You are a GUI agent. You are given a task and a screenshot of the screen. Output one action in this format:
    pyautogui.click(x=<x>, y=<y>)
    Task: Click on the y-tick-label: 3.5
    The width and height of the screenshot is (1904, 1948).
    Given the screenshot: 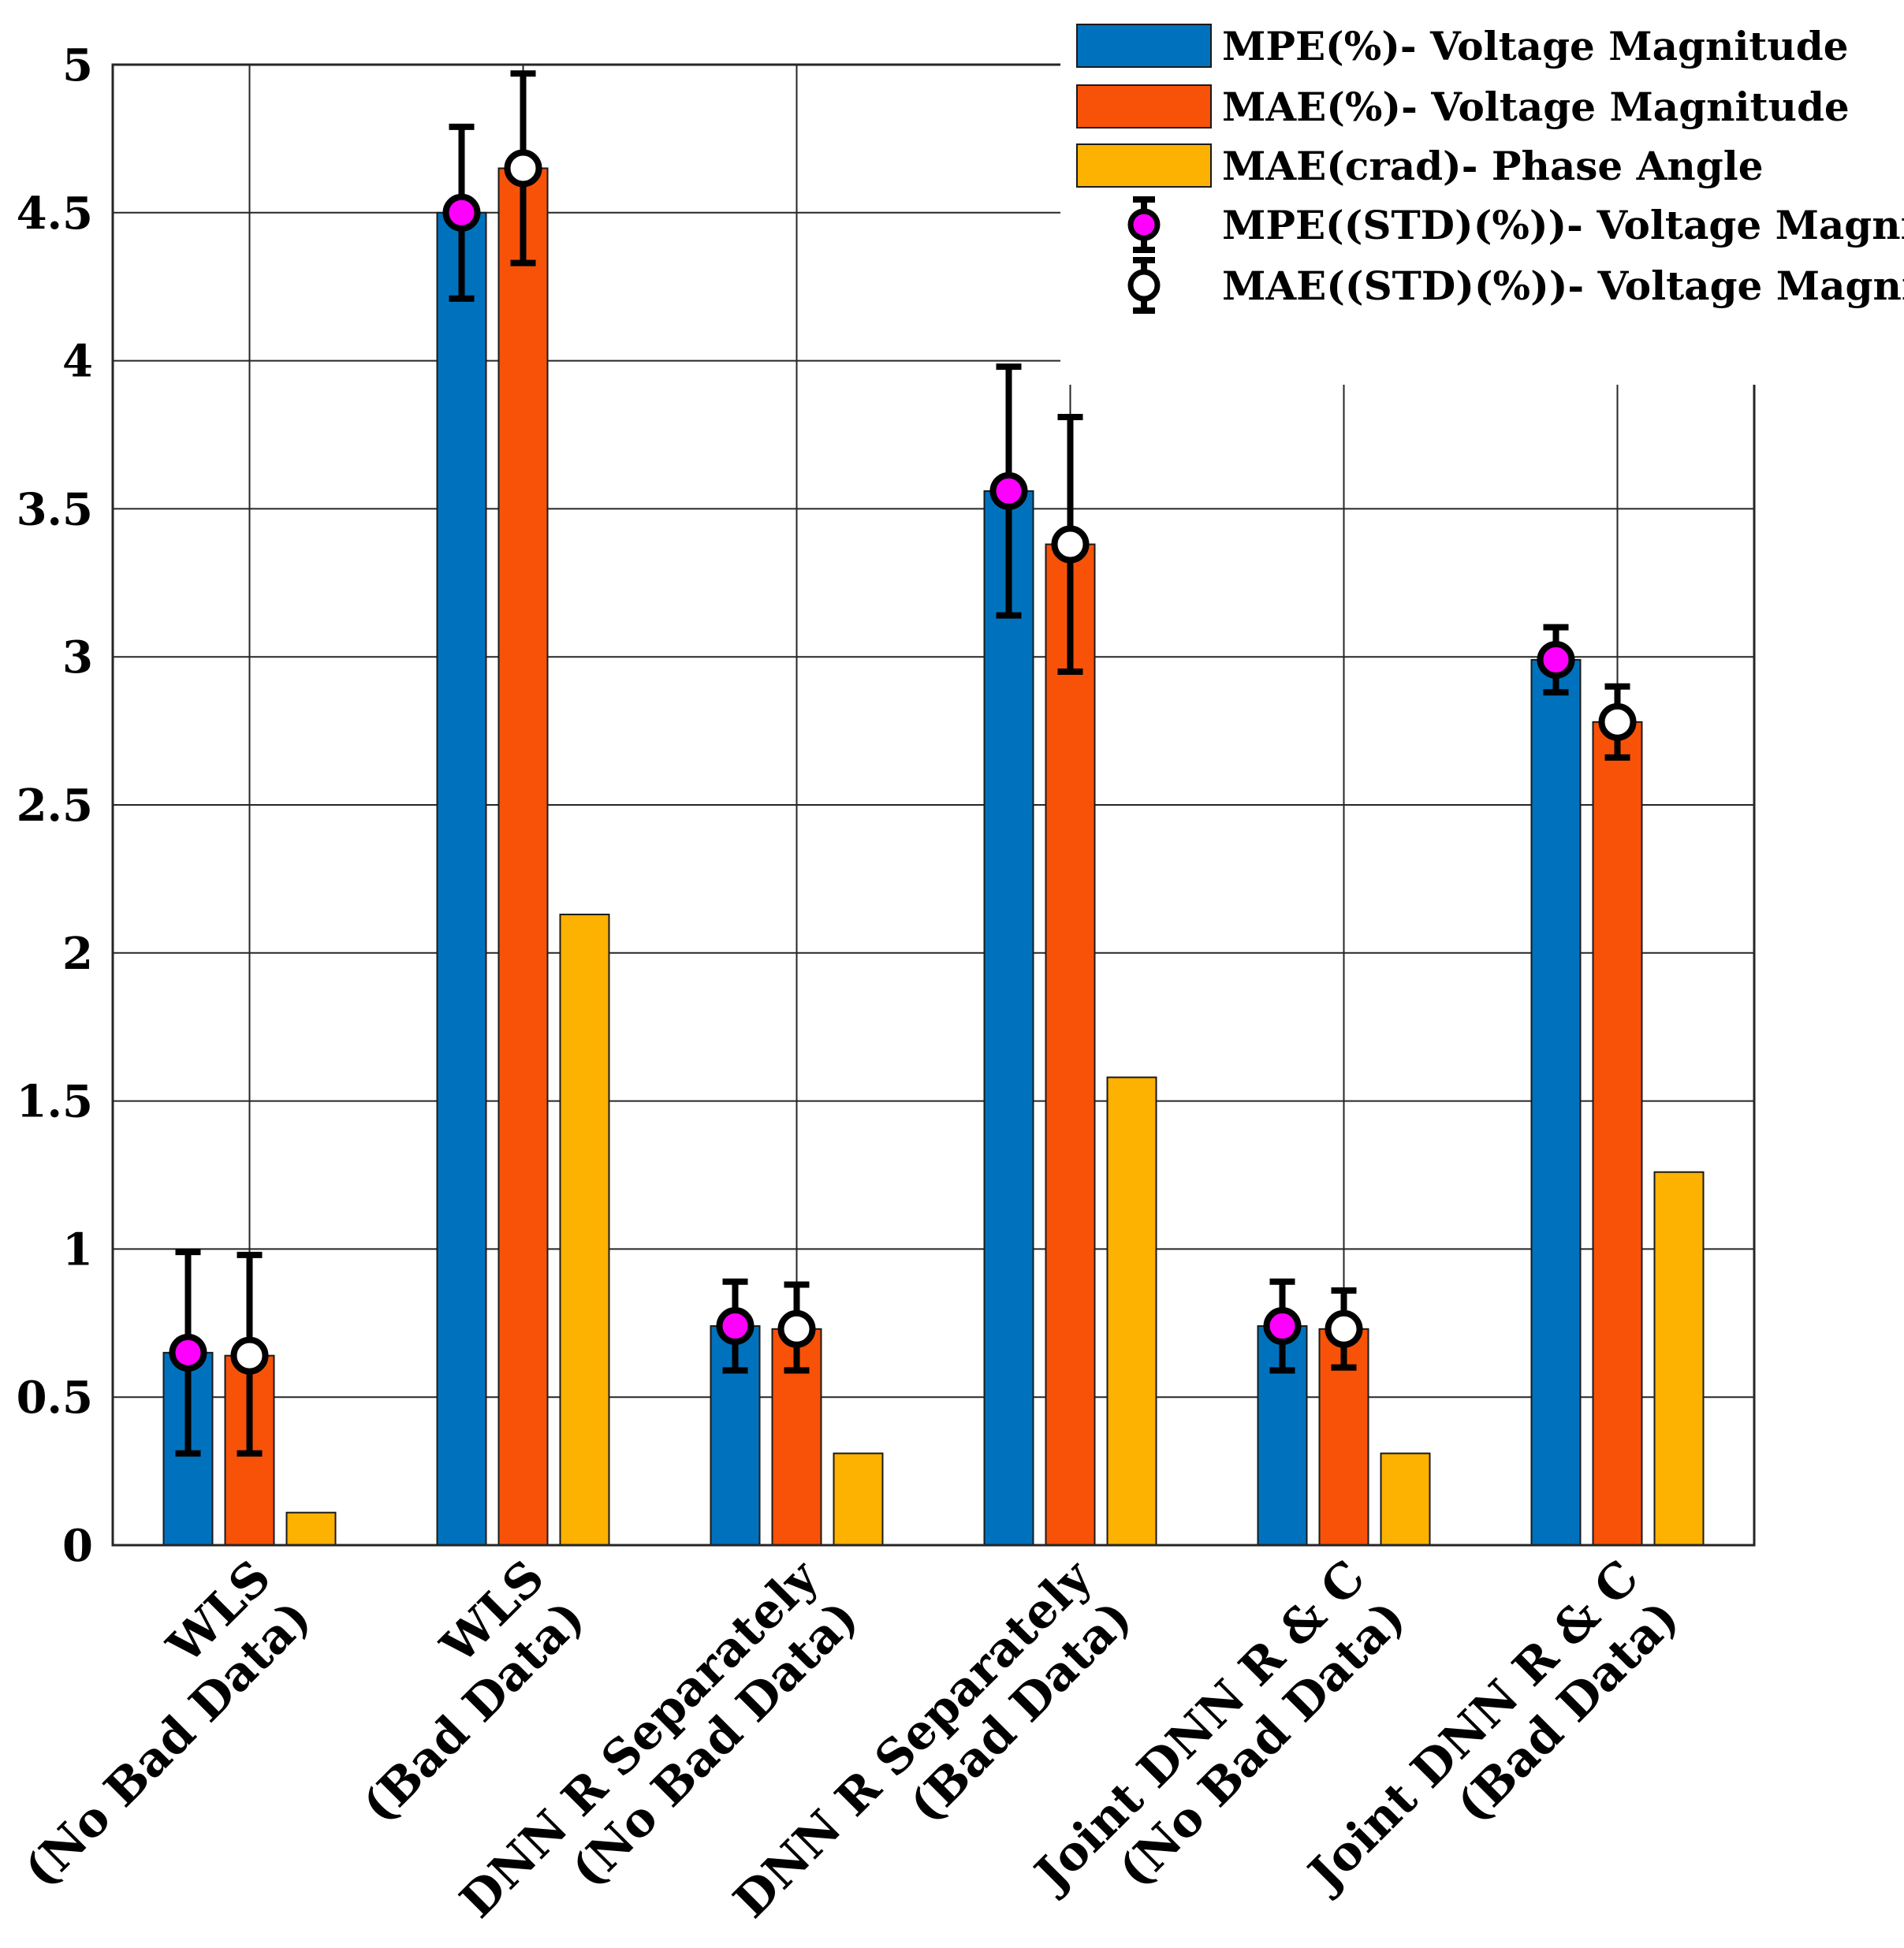 What is the action you would take?
    pyautogui.click(x=55, y=509)
    